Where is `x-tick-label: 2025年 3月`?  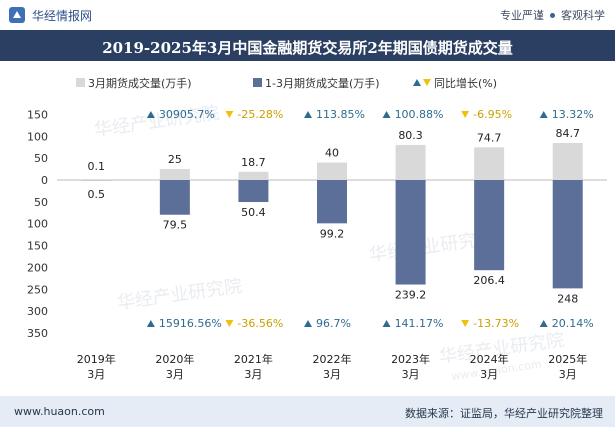 x-tick-label: 2025年 3月 is located at coordinates (567, 366).